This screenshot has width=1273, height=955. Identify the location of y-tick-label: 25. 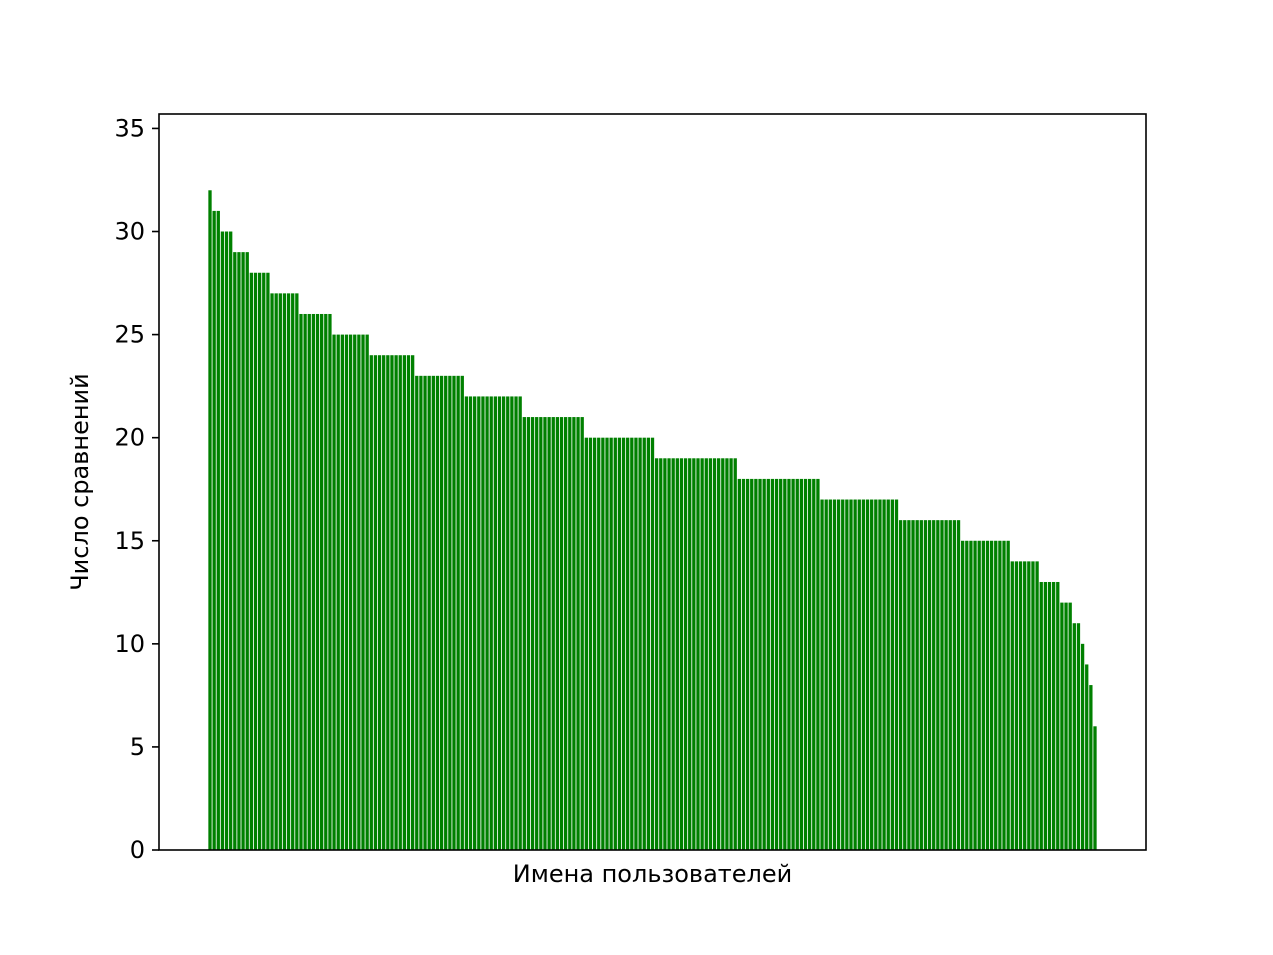
(129, 335).